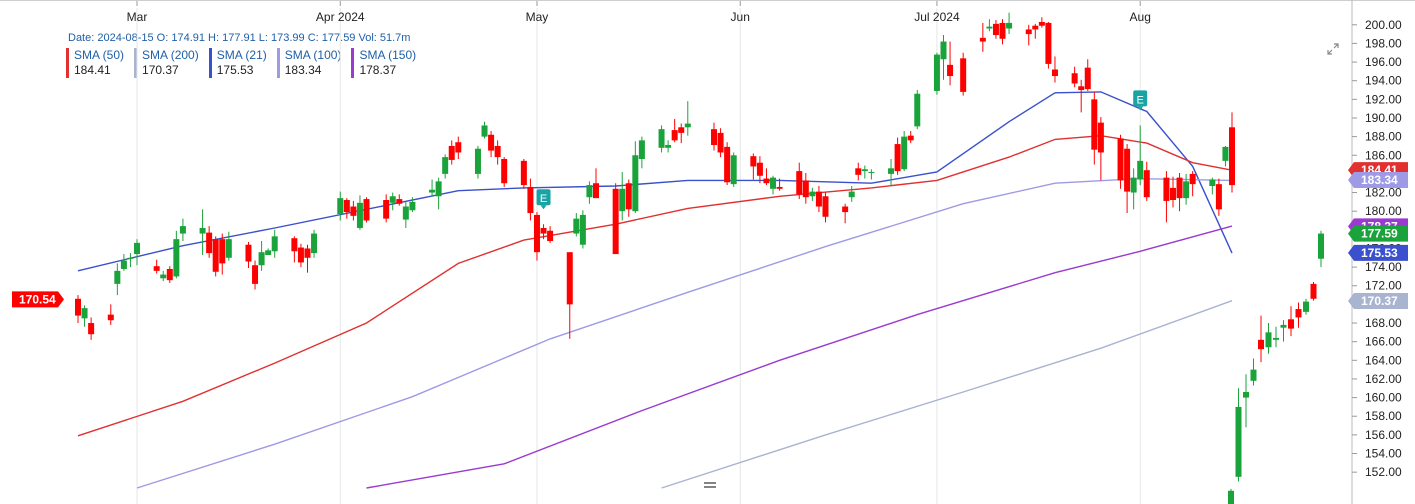  What do you see at coordinates (1383, 398) in the screenshot?
I see `y-tick-label: 160.00` at bounding box center [1383, 398].